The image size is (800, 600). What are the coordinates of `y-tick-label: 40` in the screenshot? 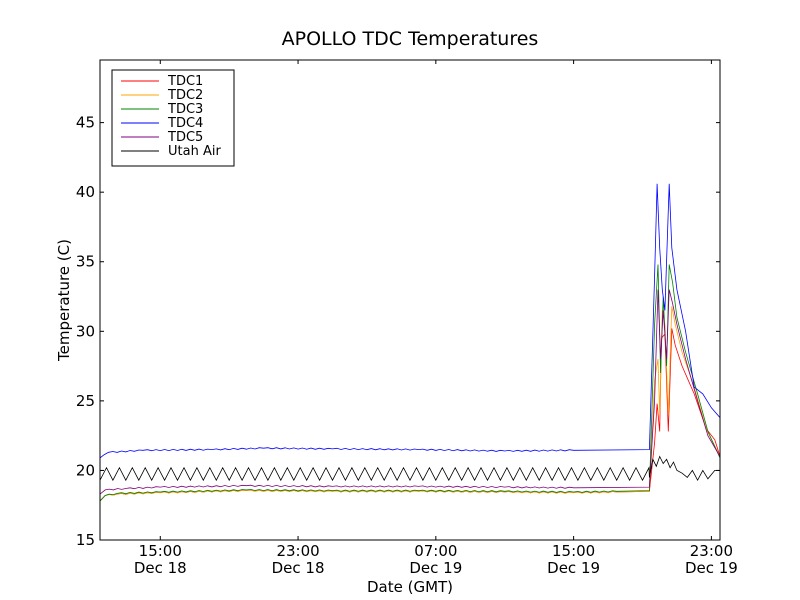 It's located at (85, 192).